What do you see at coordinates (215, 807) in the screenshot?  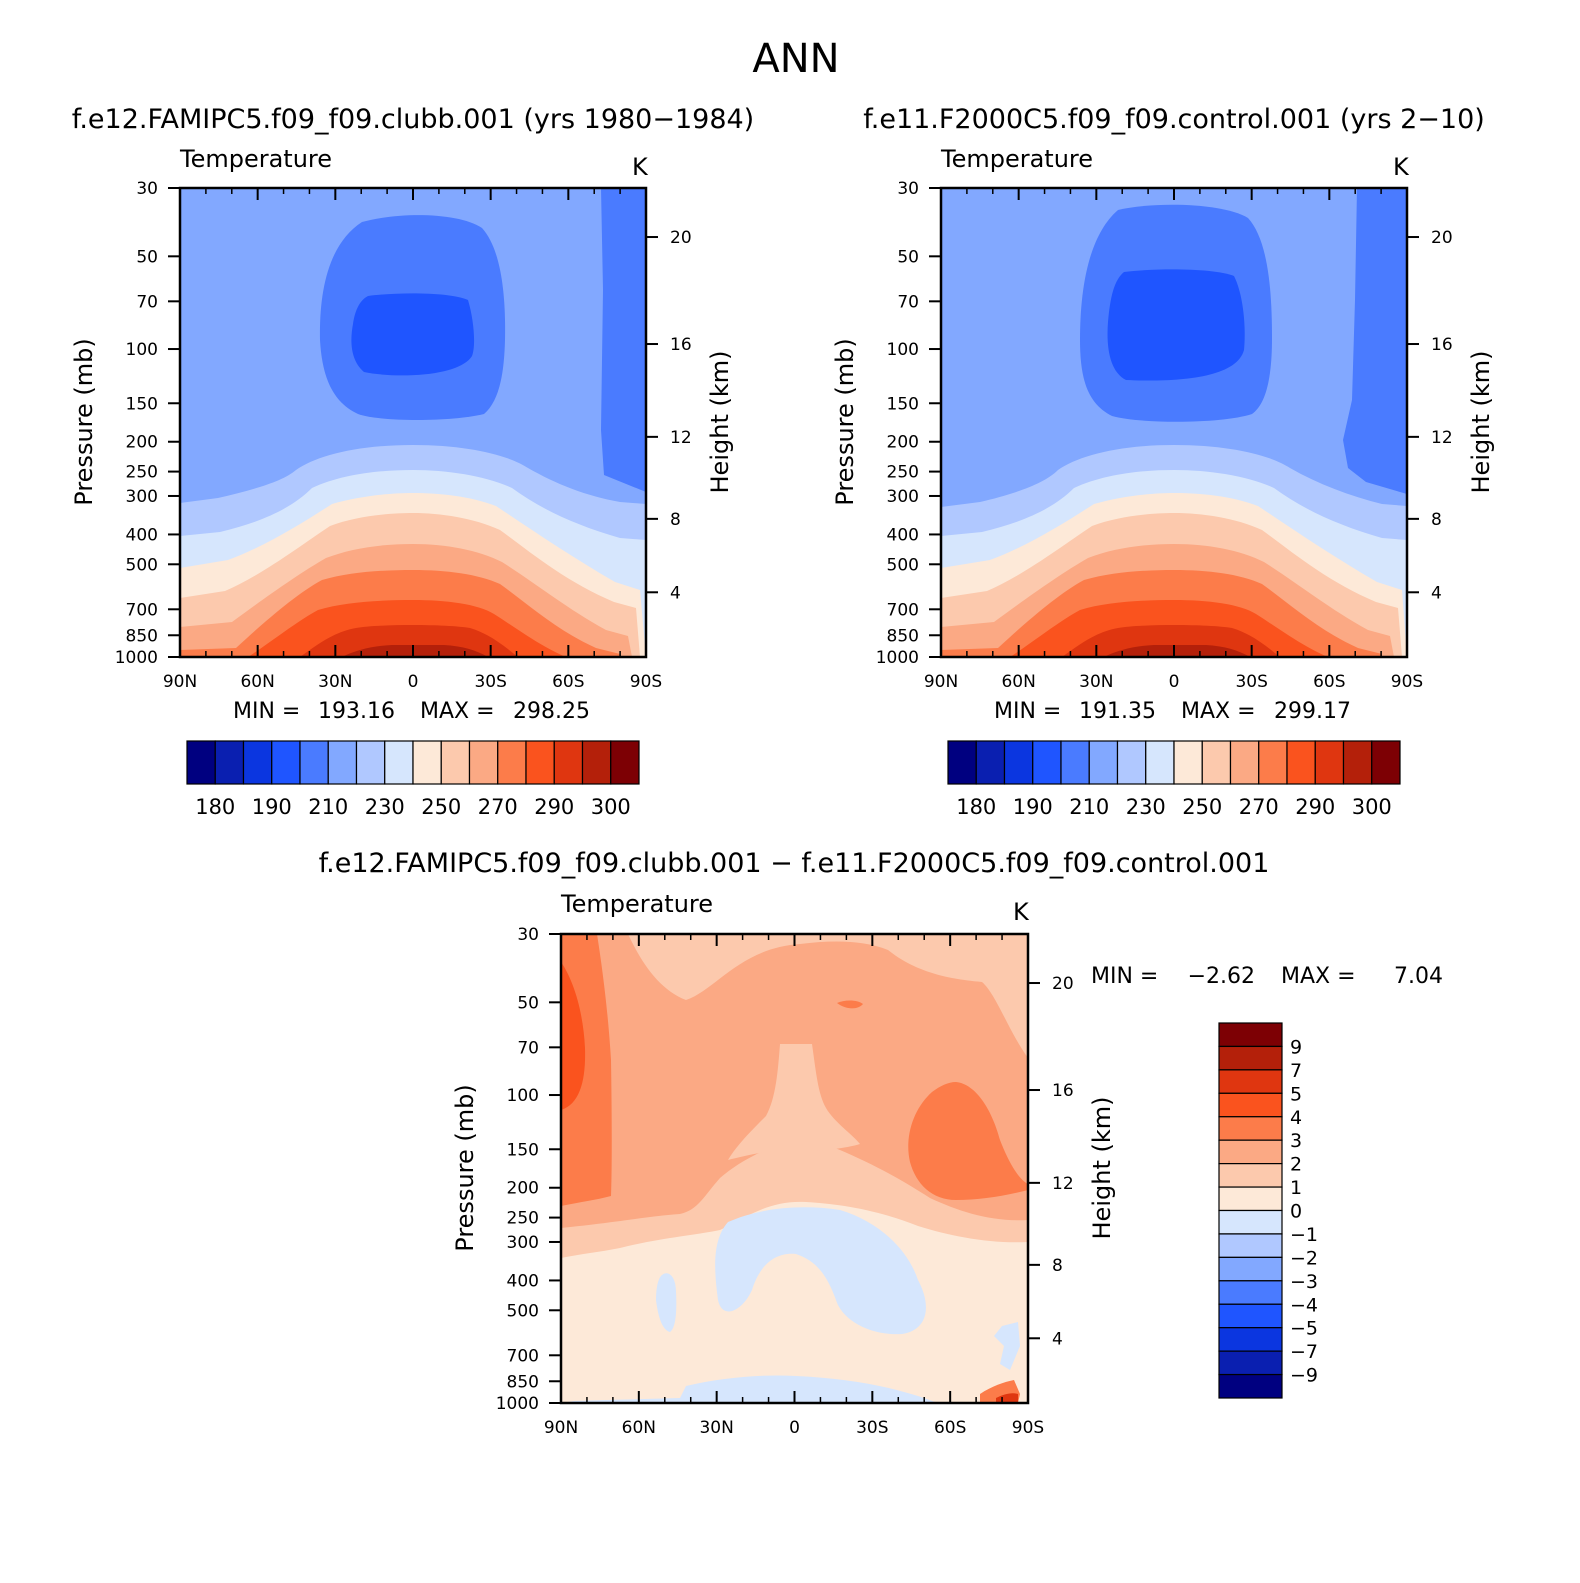 I see `colorbar-label: 180` at bounding box center [215, 807].